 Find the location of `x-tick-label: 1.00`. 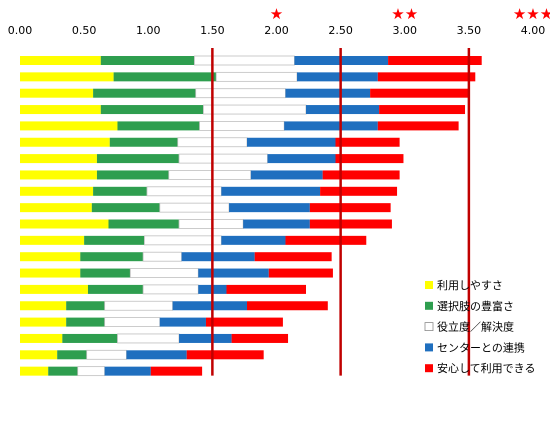

x-tick-label: 1.00 is located at coordinates (148, 30).